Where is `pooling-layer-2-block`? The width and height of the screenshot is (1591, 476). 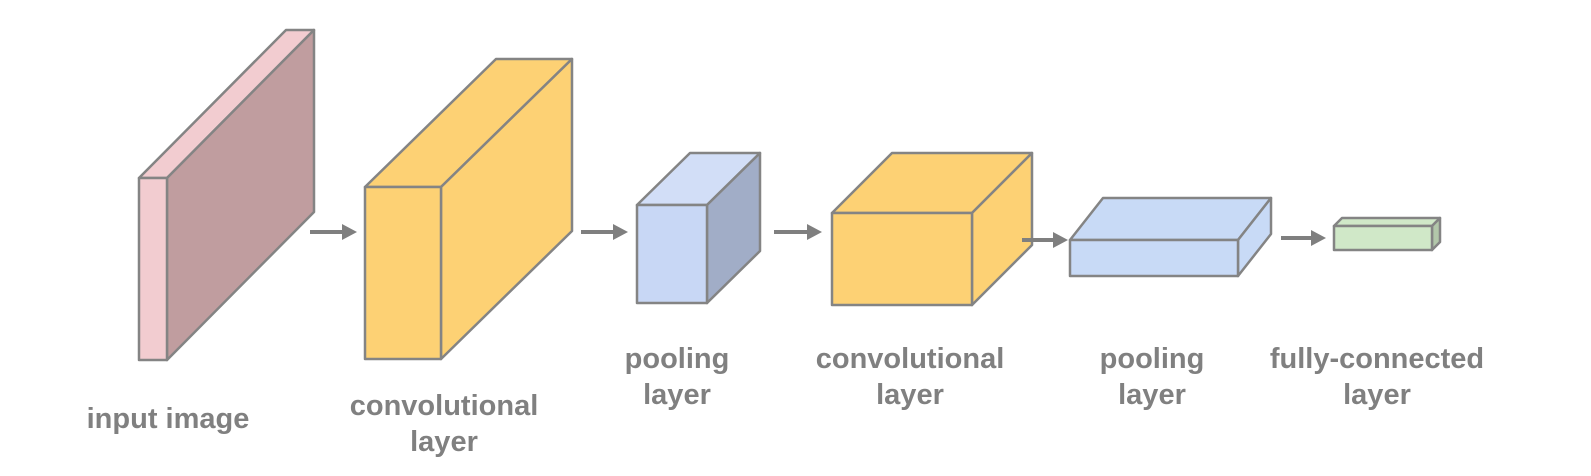
pooling-layer-2-block is located at coordinates (1170, 237).